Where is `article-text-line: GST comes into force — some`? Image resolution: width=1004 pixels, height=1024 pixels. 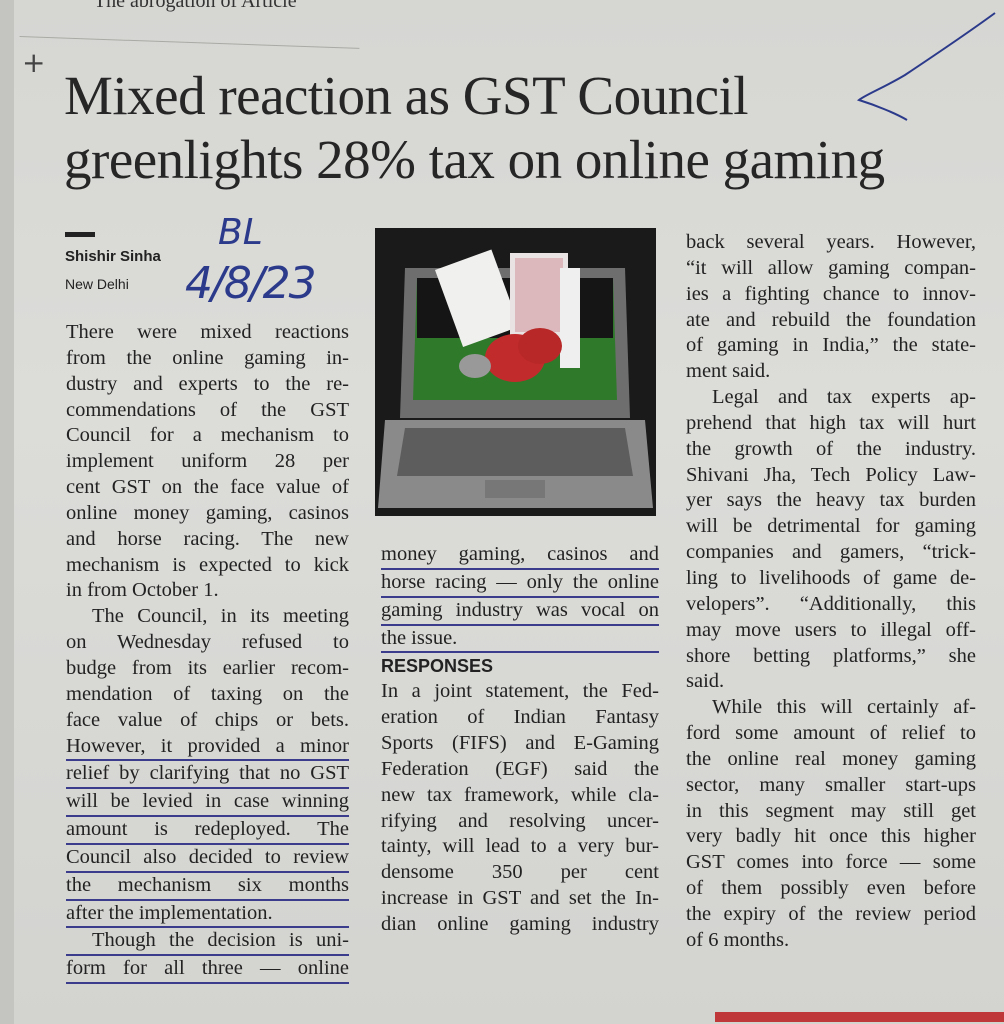
article-text-line: GST comes into force — some is located at coordinates (831, 862).